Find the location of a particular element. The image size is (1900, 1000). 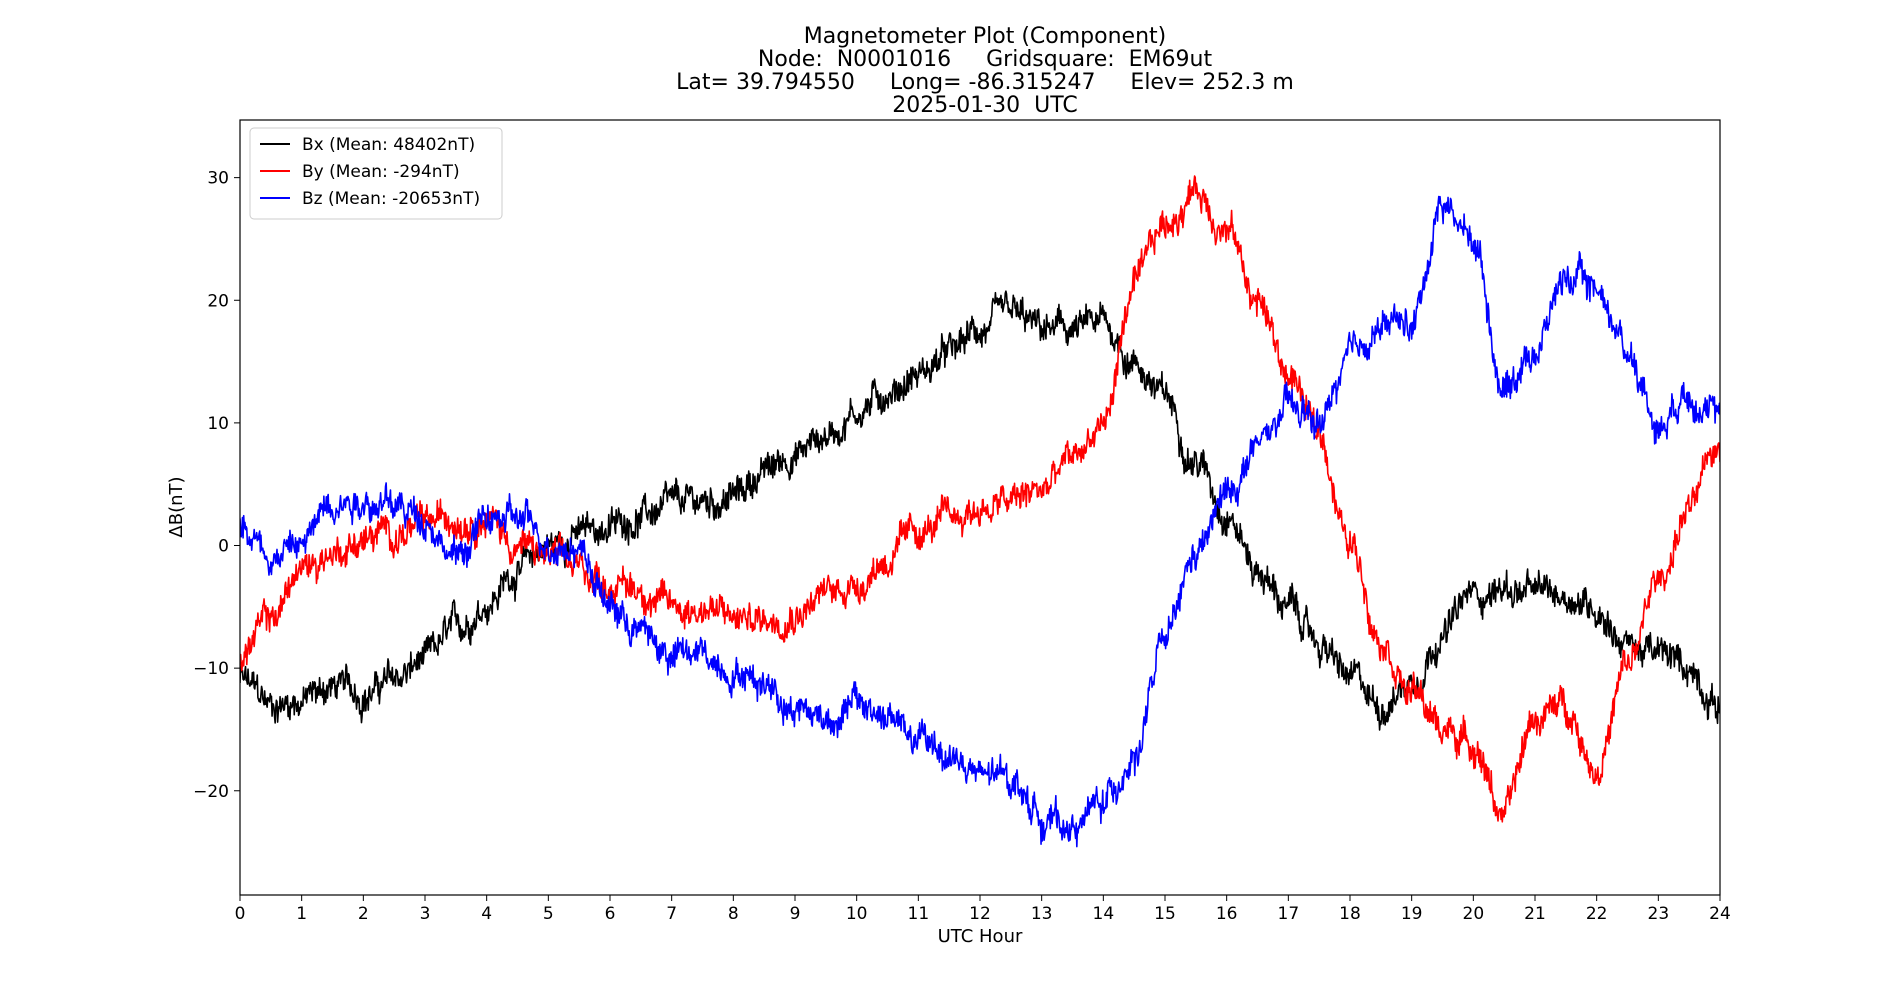

x-tick-label: 8 is located at coordinates (733, 914).